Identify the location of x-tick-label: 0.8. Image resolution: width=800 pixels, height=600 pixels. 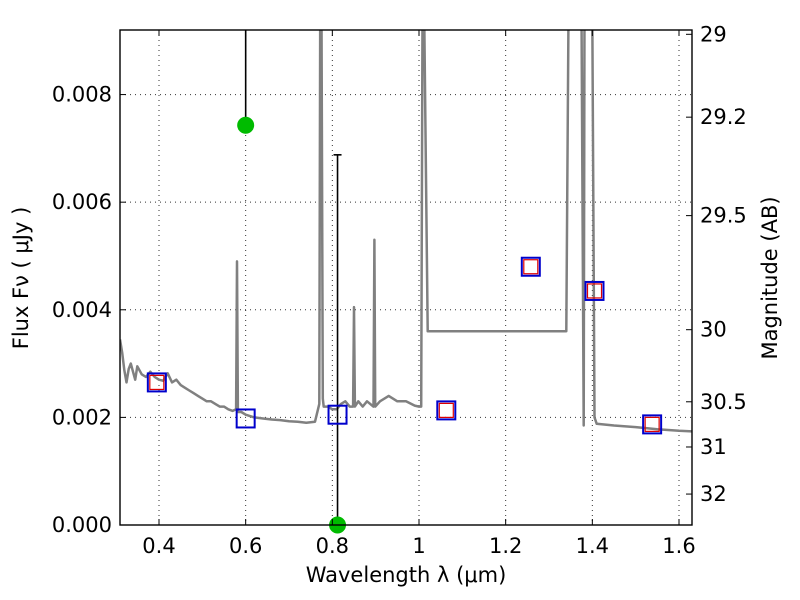
(332, 546).